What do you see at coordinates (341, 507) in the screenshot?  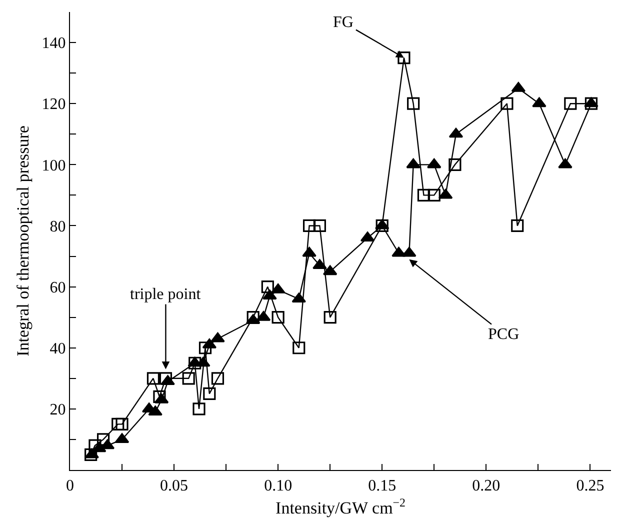 I see `x-axis-title: Intensity/GW cm$^{−2}$` at bounding box center [341, 507].